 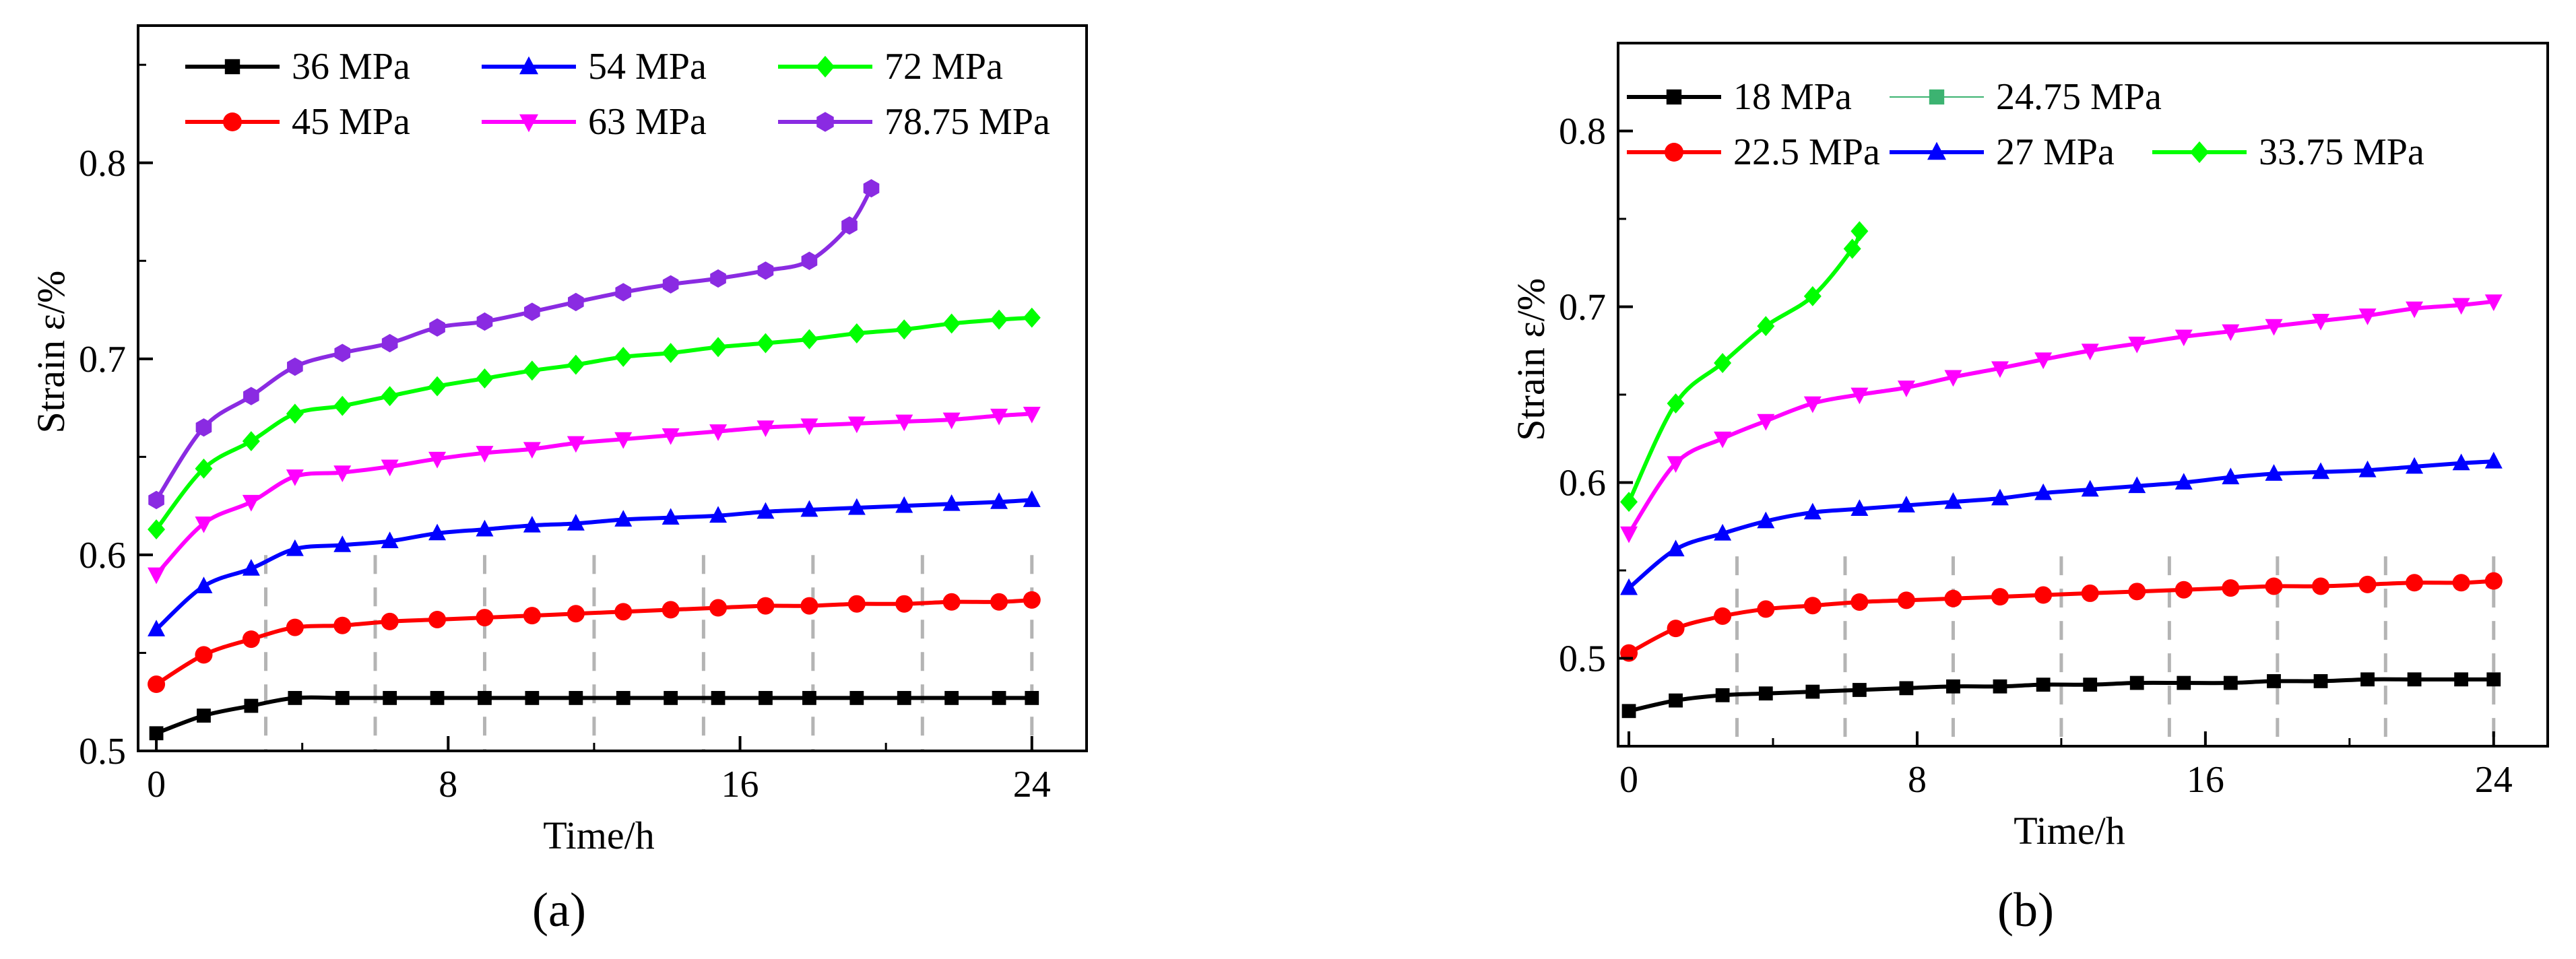 What do you see at coordinates (2079, 97) in the screenshot?
I see `legend-label-5: 24.75 MPa` at bounding box center [2079, 97].